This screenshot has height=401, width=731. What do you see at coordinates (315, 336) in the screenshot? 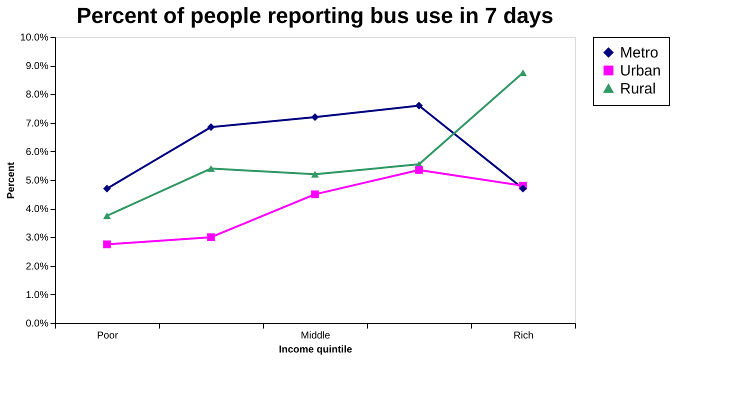
I see `x-tick-label: Middle` at bounding box center [315, 336].